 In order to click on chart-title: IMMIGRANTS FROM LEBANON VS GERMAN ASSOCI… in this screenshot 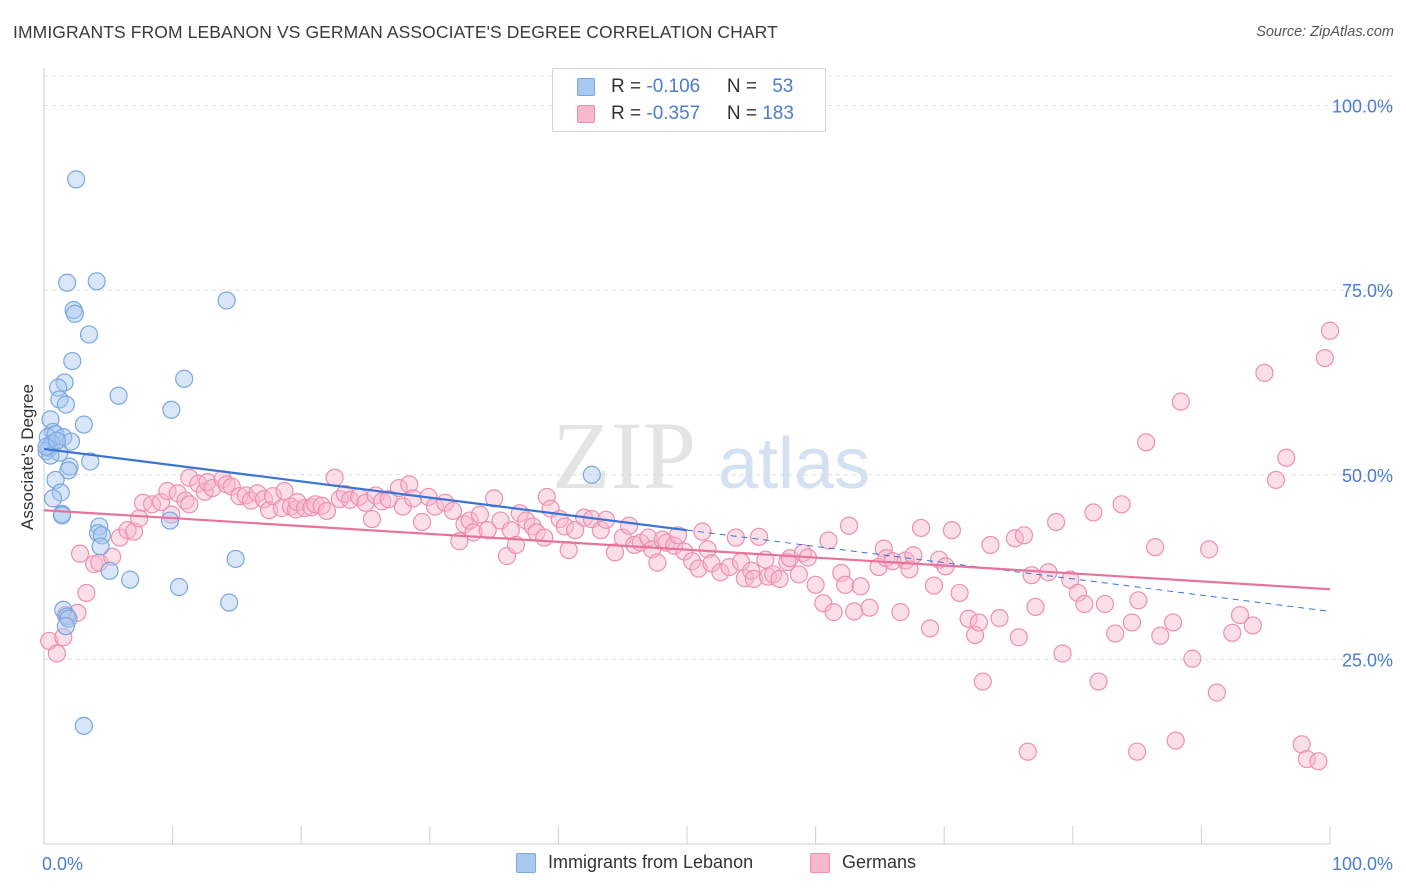, I will do `click(395, 32)`.